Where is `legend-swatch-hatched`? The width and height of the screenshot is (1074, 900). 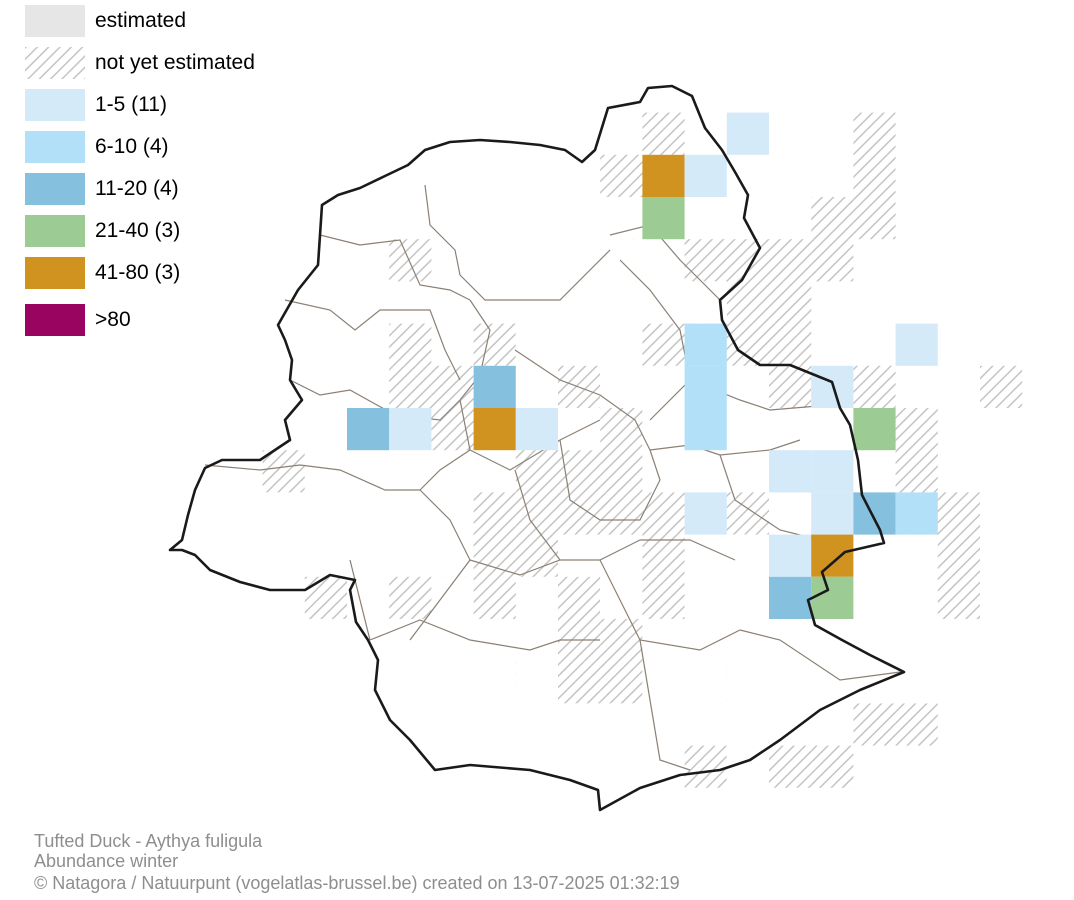 legend-swatch-hatched is located at coordinates (55, 63).